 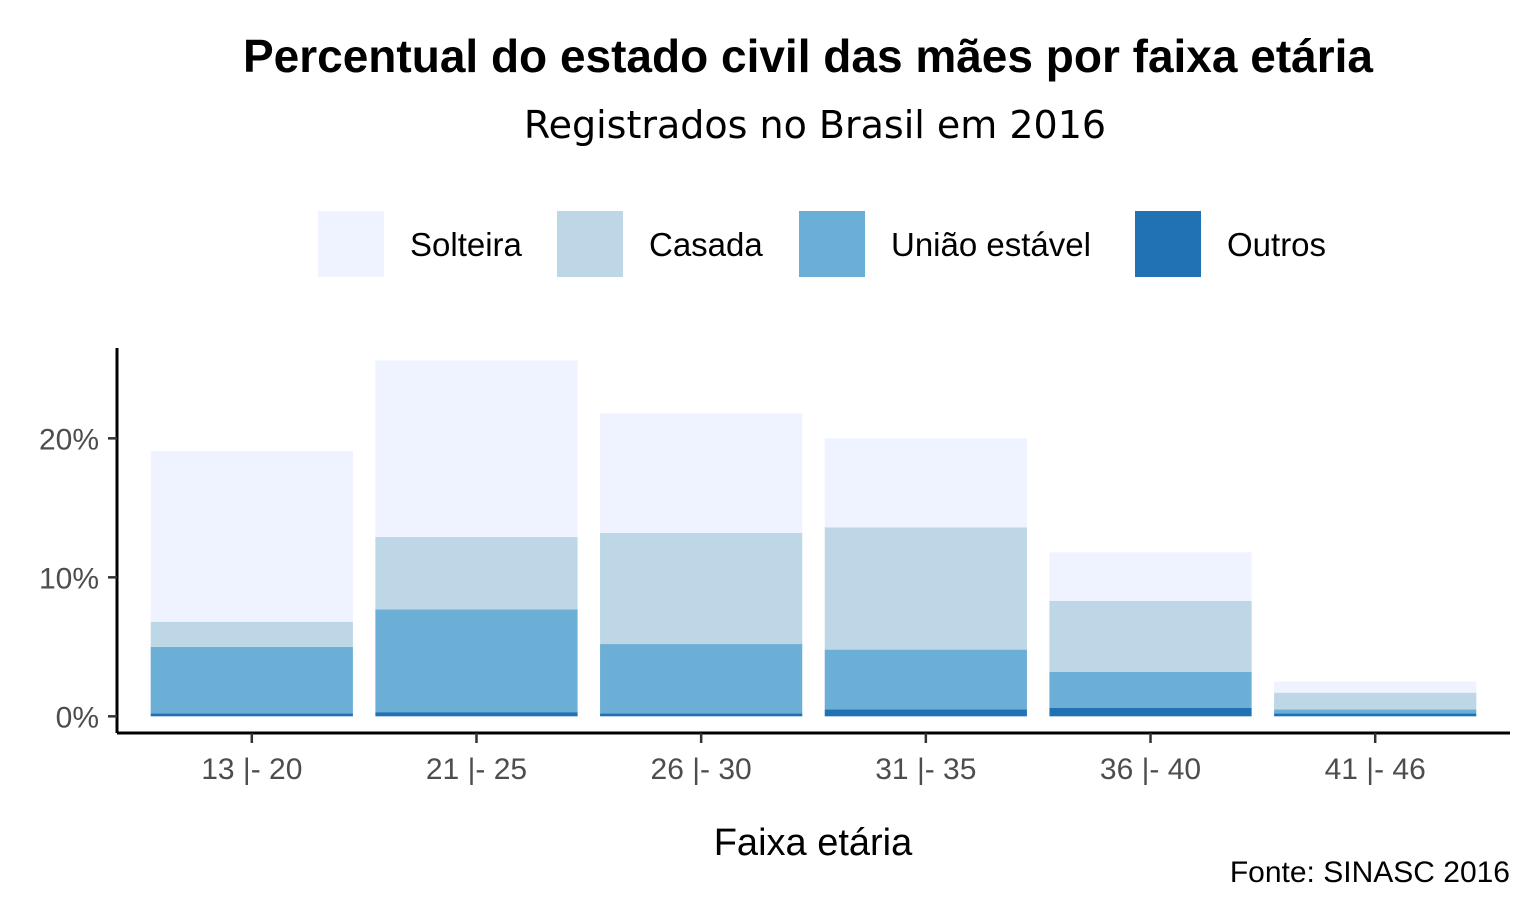 What do you see at coordinates (925, 769) in the screenshot?
I see `x-tick-label: 31 |- 35` at bounding box center [925, 769].